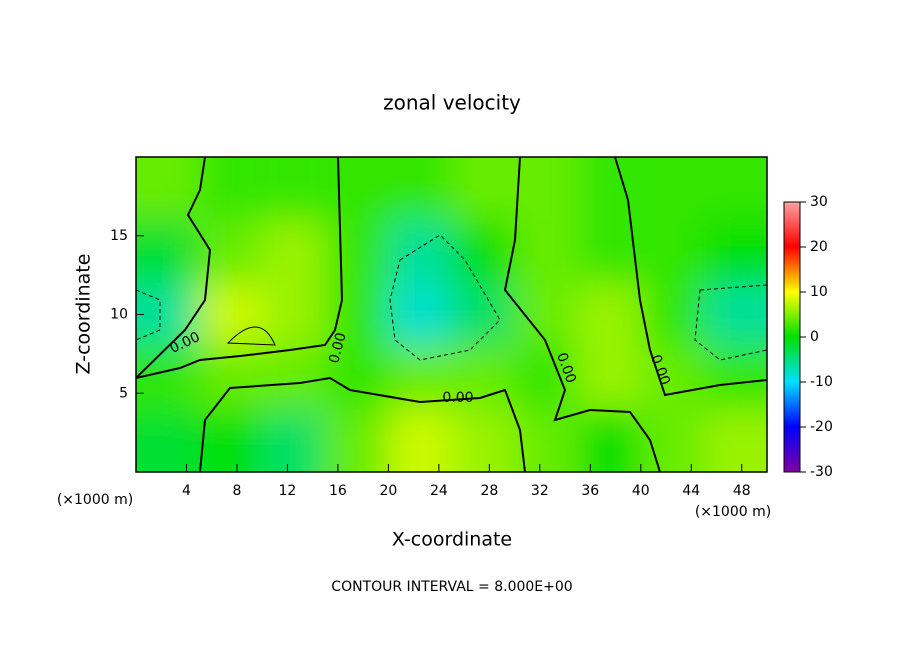 The image size is (904, 654). I want to click on chart-title: zonal velocity, so click(452, 103).